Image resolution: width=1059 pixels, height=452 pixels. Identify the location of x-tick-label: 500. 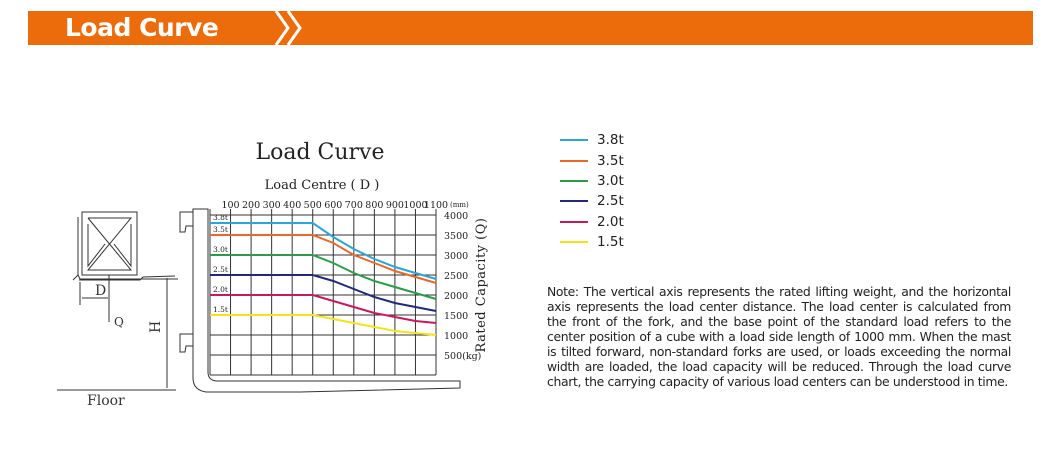
(313, 205).